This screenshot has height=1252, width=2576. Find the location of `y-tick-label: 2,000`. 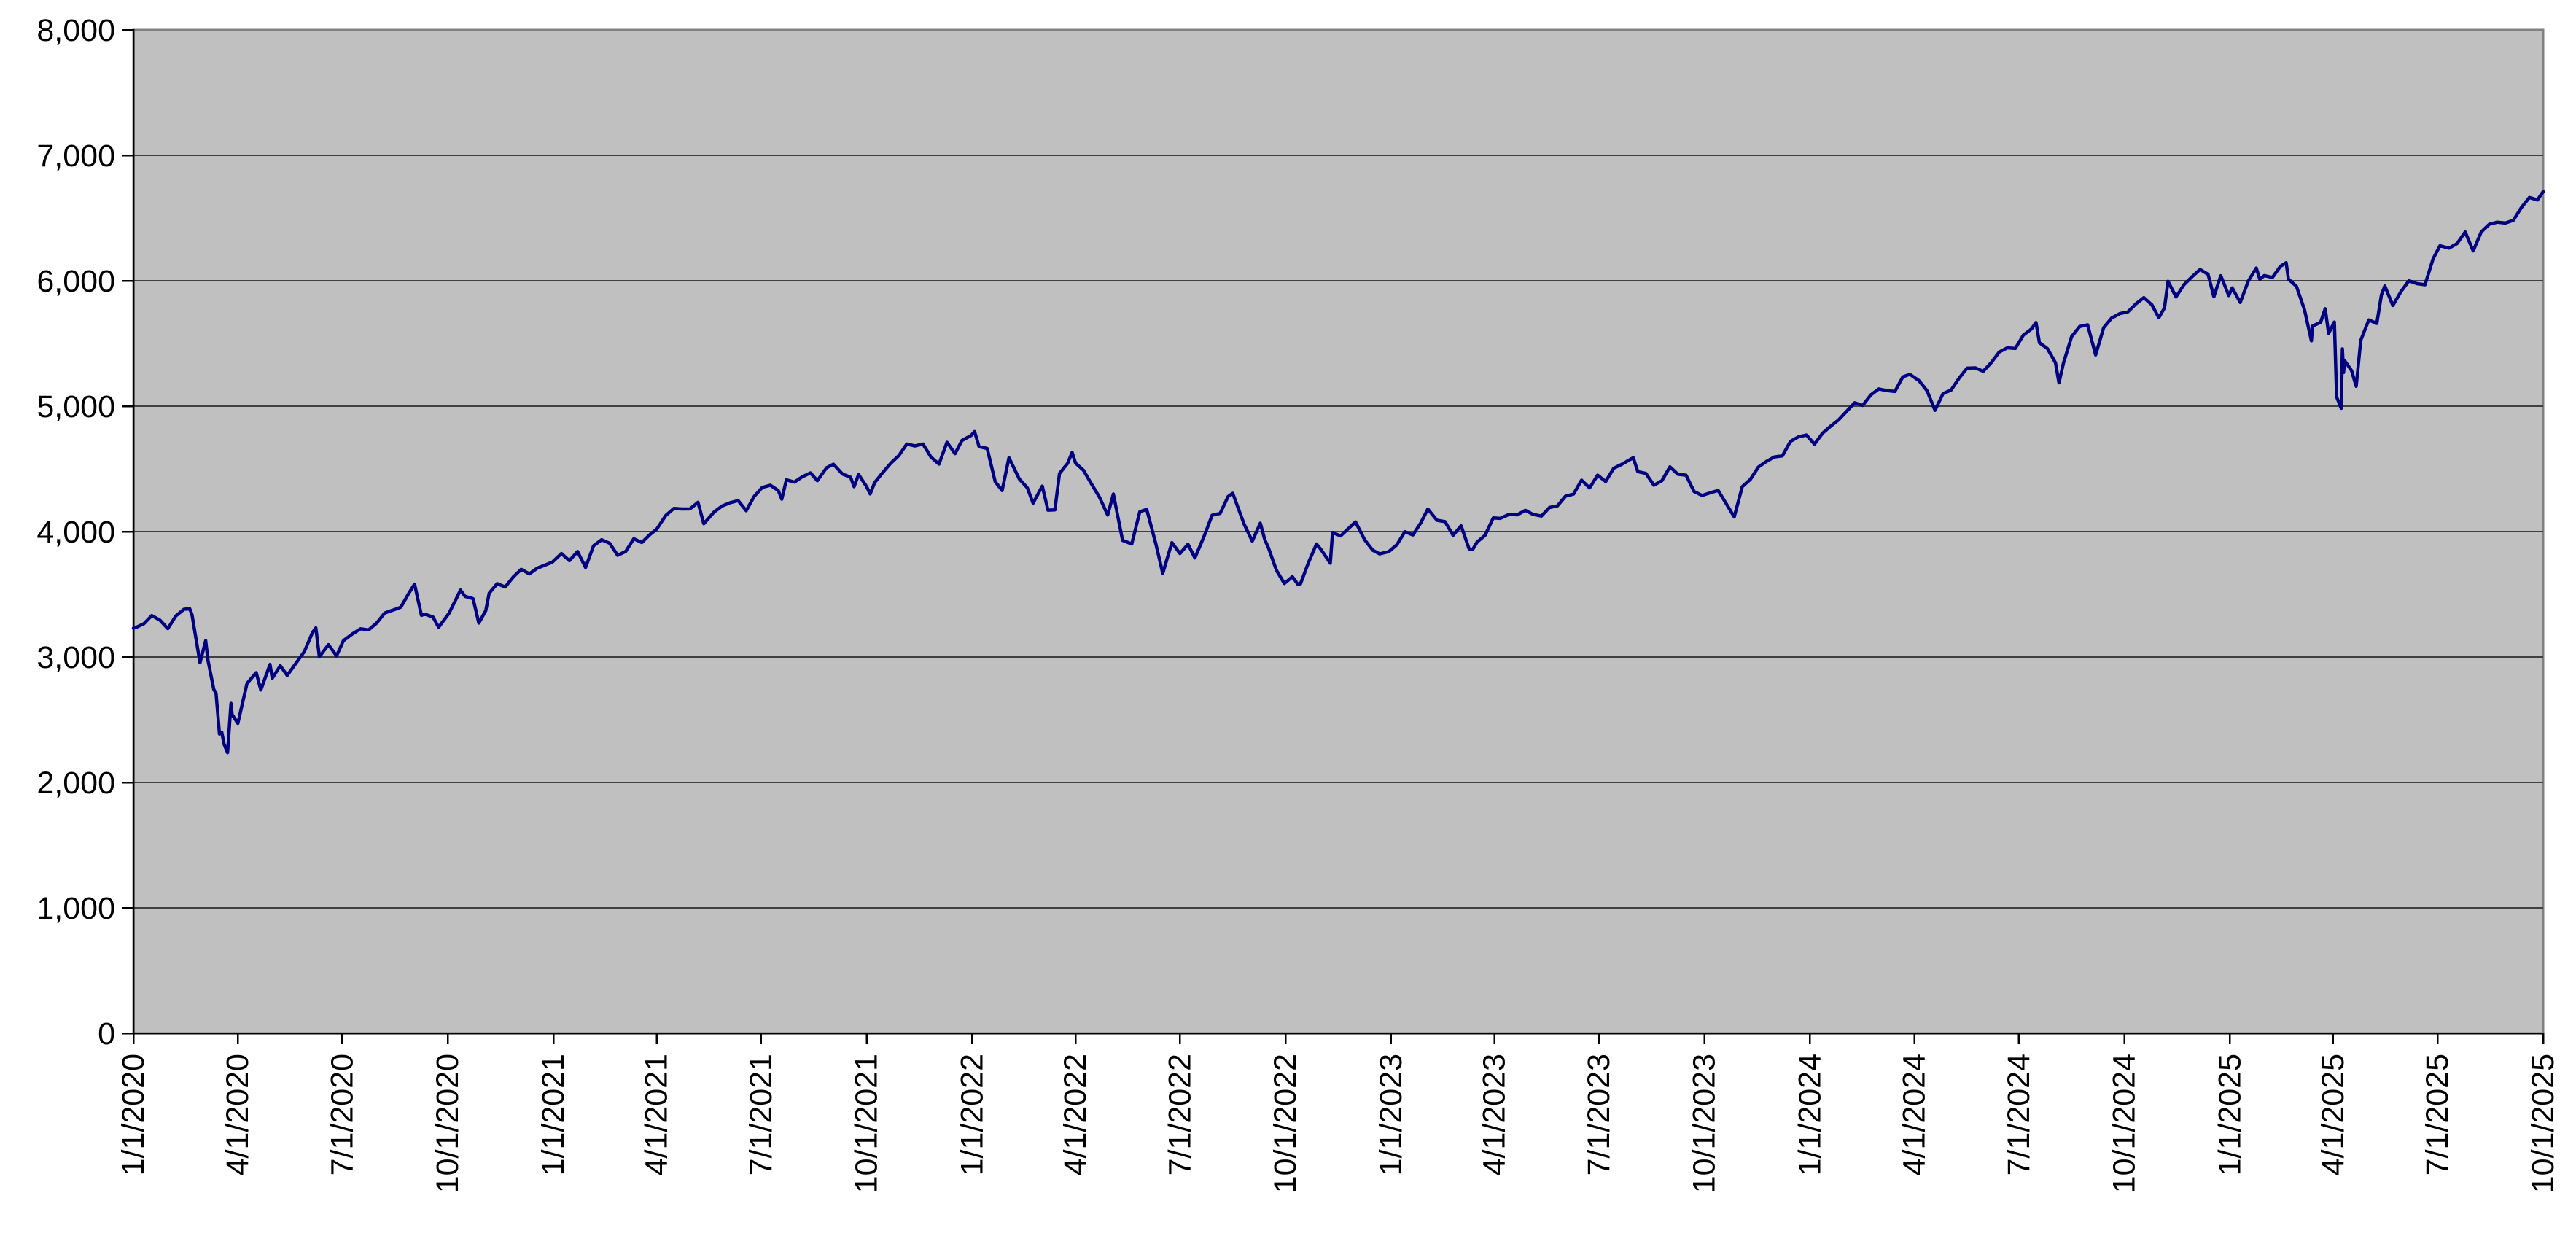

y-tick-label: 2,000 is located at coordinates (75, 783).